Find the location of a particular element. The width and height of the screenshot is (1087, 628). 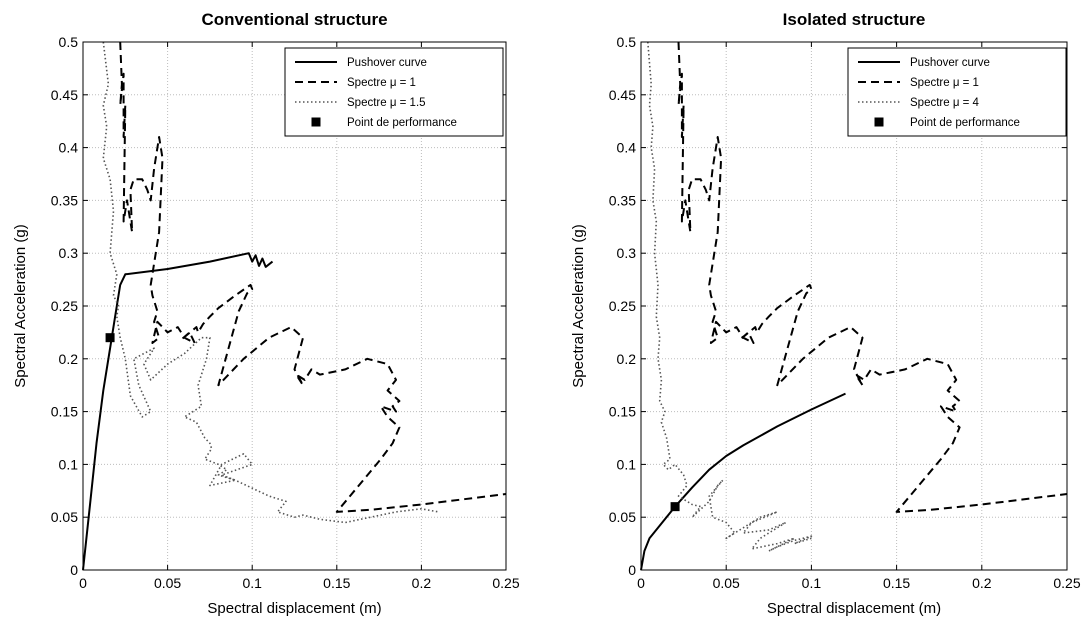

chart-title: Conventional structure is located at coordinates (294, 19).